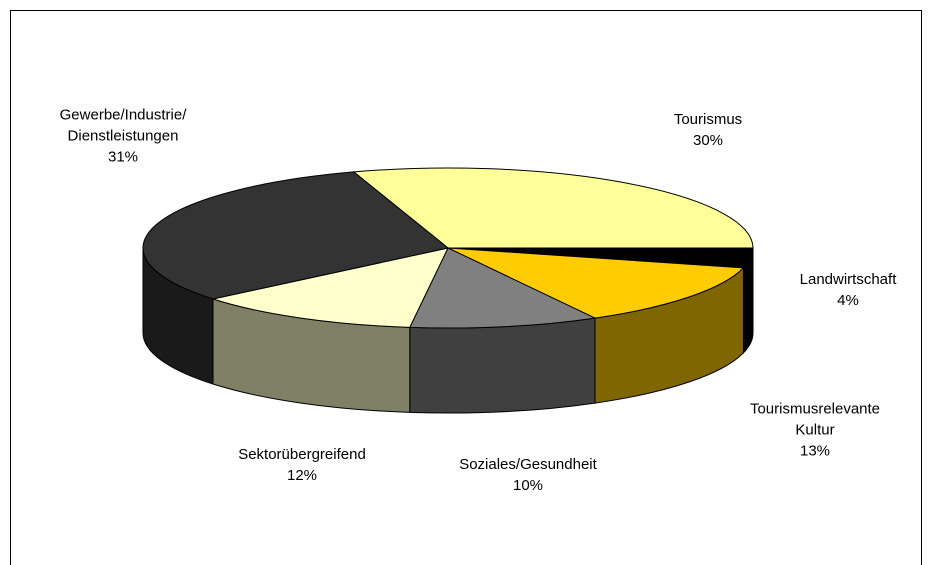  What do you see at coordinates (302, 454) in the screenshot?
I see `slice-name: Sektorübergreifend` at bounding box center [302, 454].